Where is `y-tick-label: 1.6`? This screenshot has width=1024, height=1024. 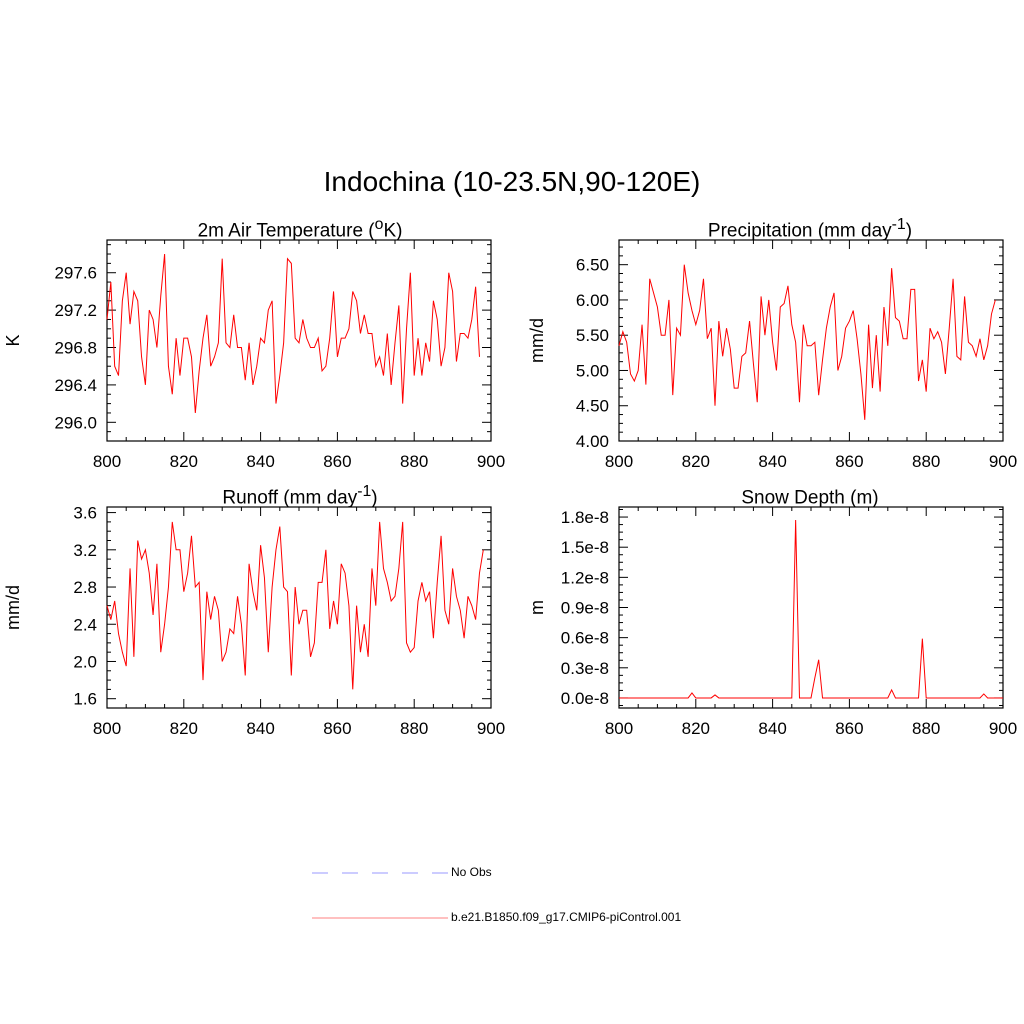
y-tick-label: 1.6 is located at coordinates (85, 699).